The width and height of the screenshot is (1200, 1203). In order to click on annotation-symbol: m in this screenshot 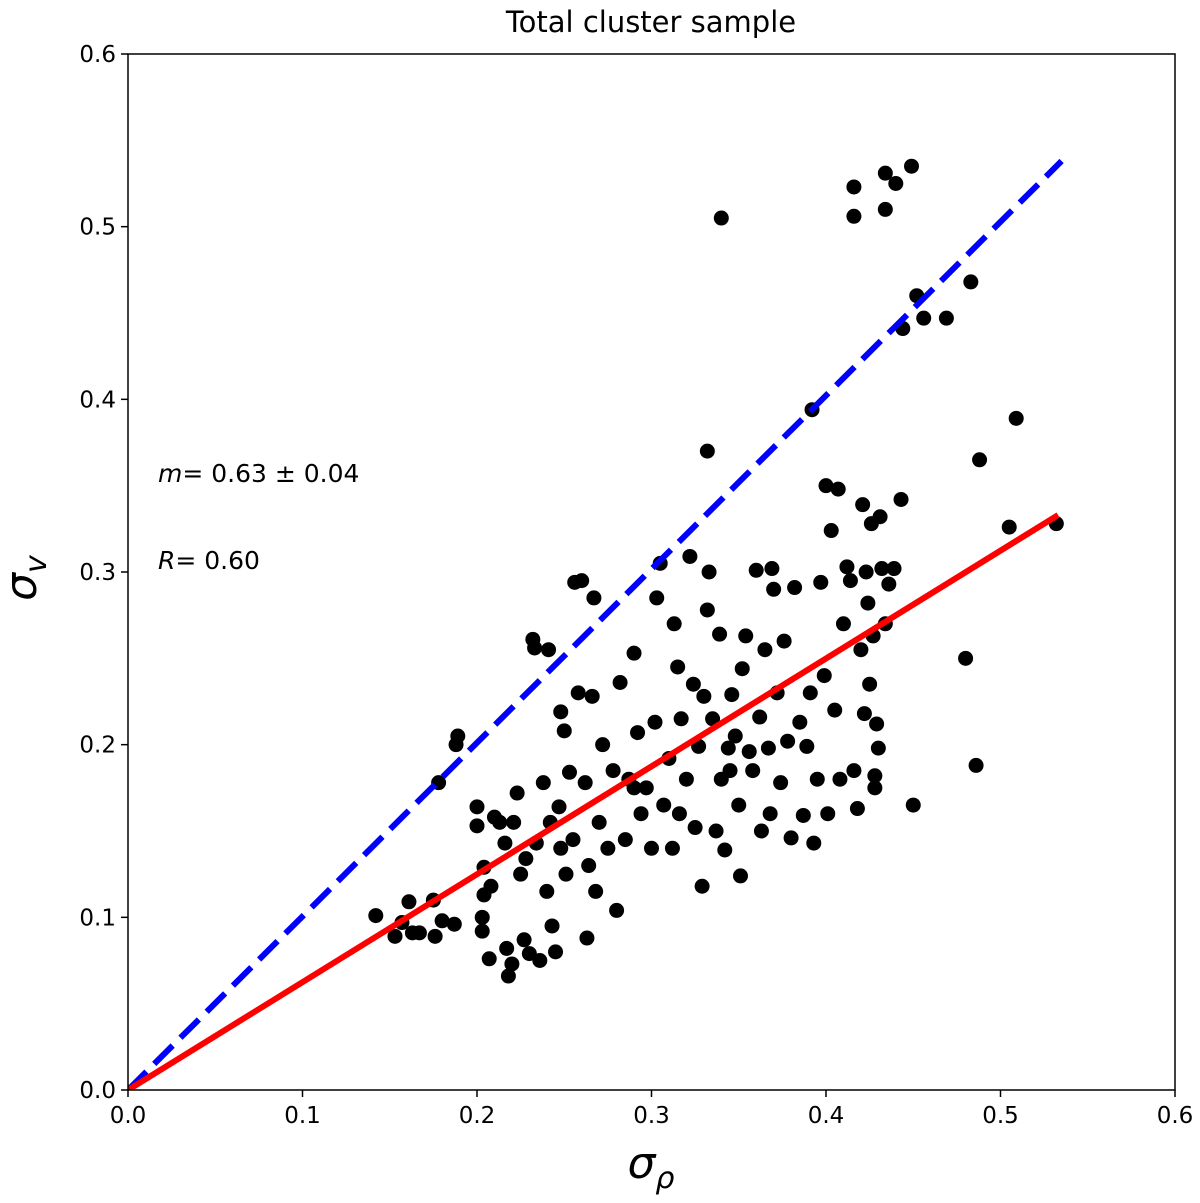, I will do `click(170, 473)`.